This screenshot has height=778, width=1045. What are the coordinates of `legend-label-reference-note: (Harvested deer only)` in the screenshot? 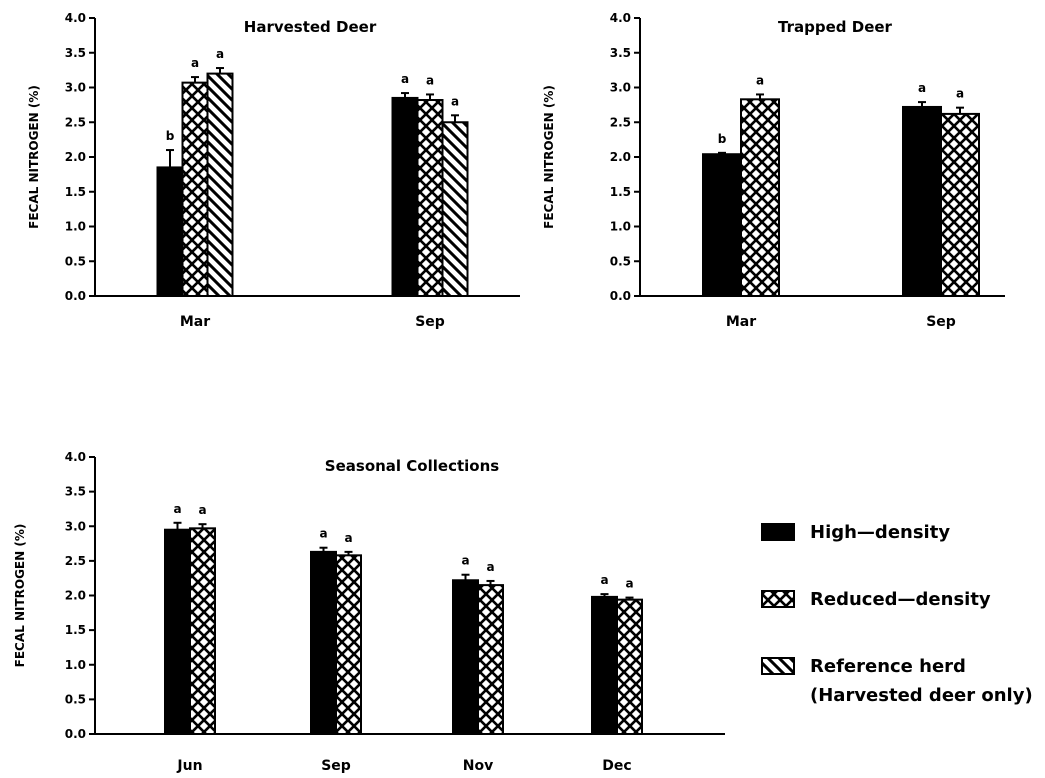 It's located at (921, 695).